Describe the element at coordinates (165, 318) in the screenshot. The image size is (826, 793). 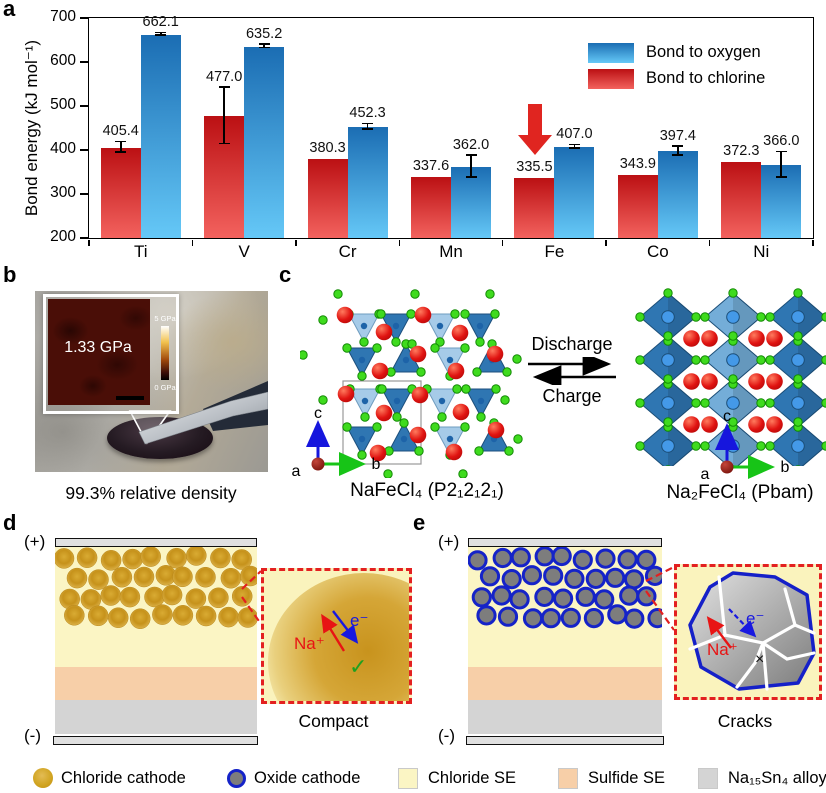
I see `colorbar-max-label: 5 GPa` at that location.